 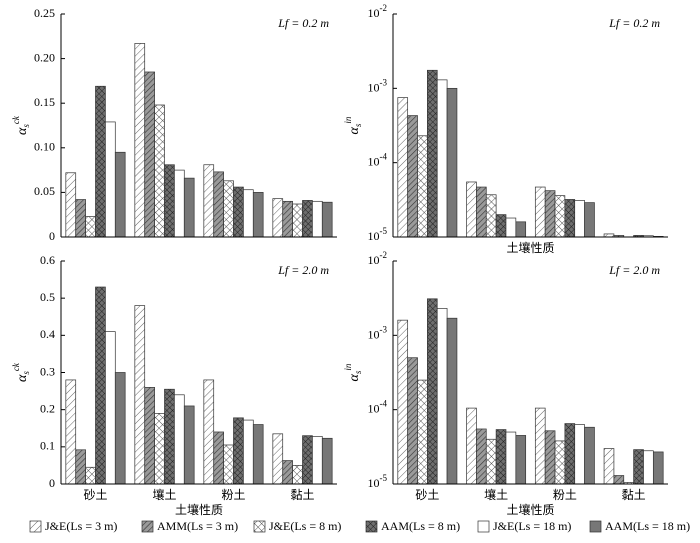 I want to click on legend-label: J&E(Ls = 8 m), so click(x=305, y=526).